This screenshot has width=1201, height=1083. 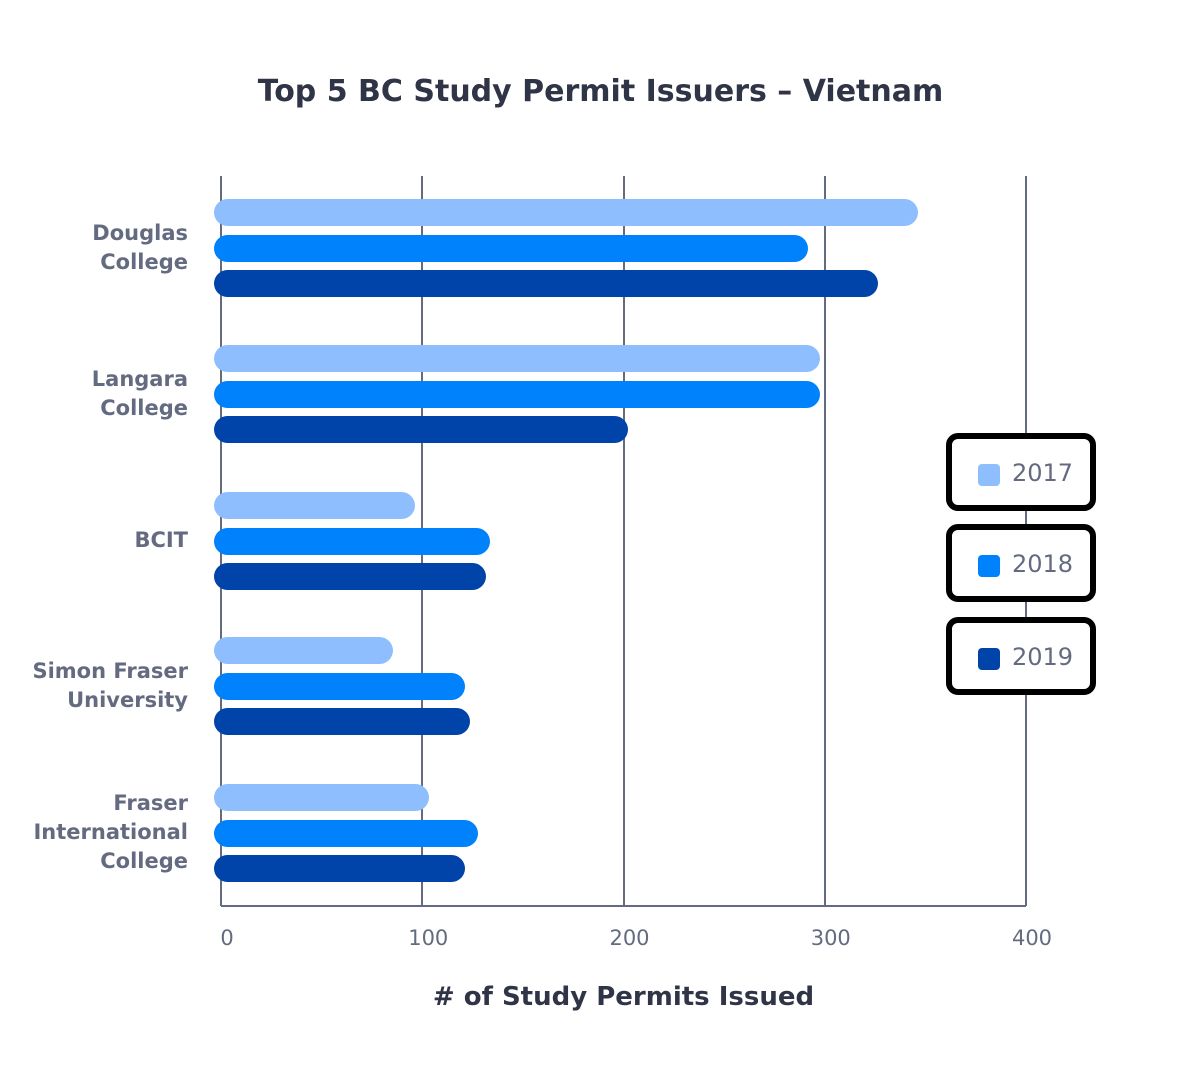 What do you see at coordinates (600, 91) in the screenshot?
I see `chart-title: Top 5 BC Study Permit Issuers – Vietnam` at bounding box center [600, 91].